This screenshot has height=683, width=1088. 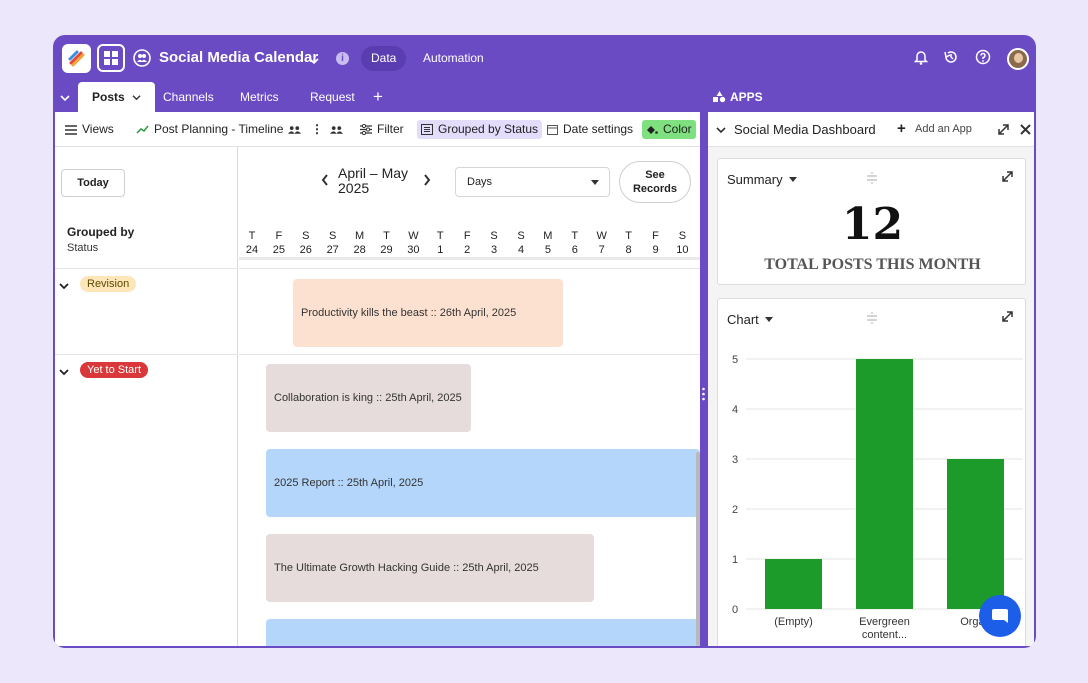 I want to click on grouped-by-heading: Grouped by, so click(x=101, y=232).